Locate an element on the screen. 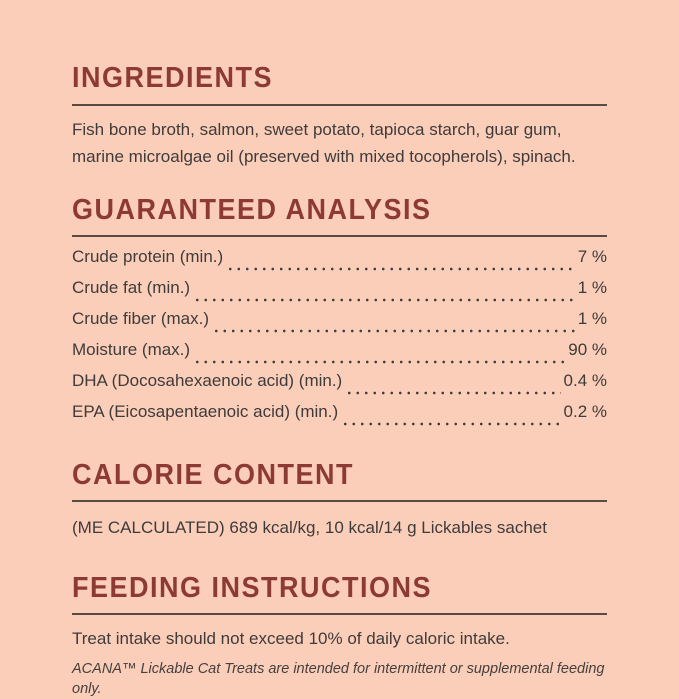 The height and width of the screenshot is (699, 679). analysis-value: 0.2 % is located at coordinates (585, 411).